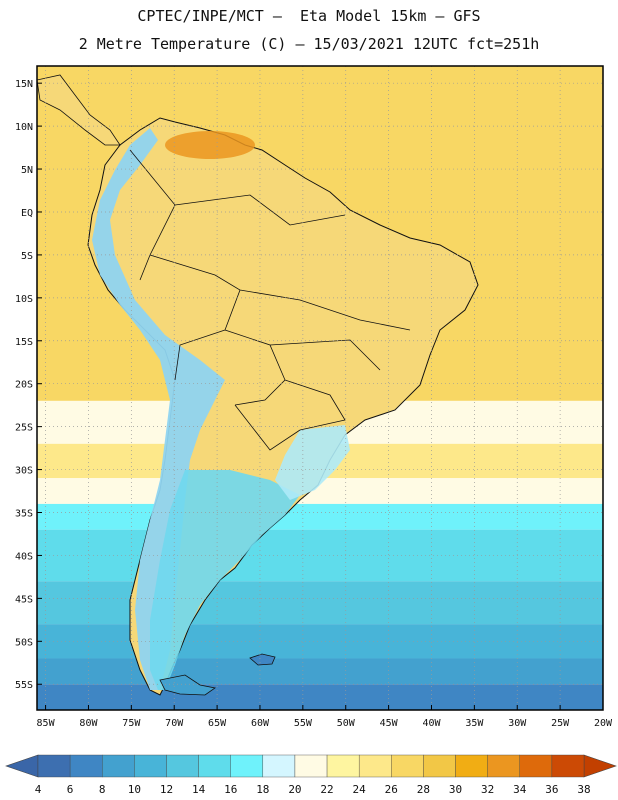  I want to click on lat-label-13: 50S, so click(24, 642).